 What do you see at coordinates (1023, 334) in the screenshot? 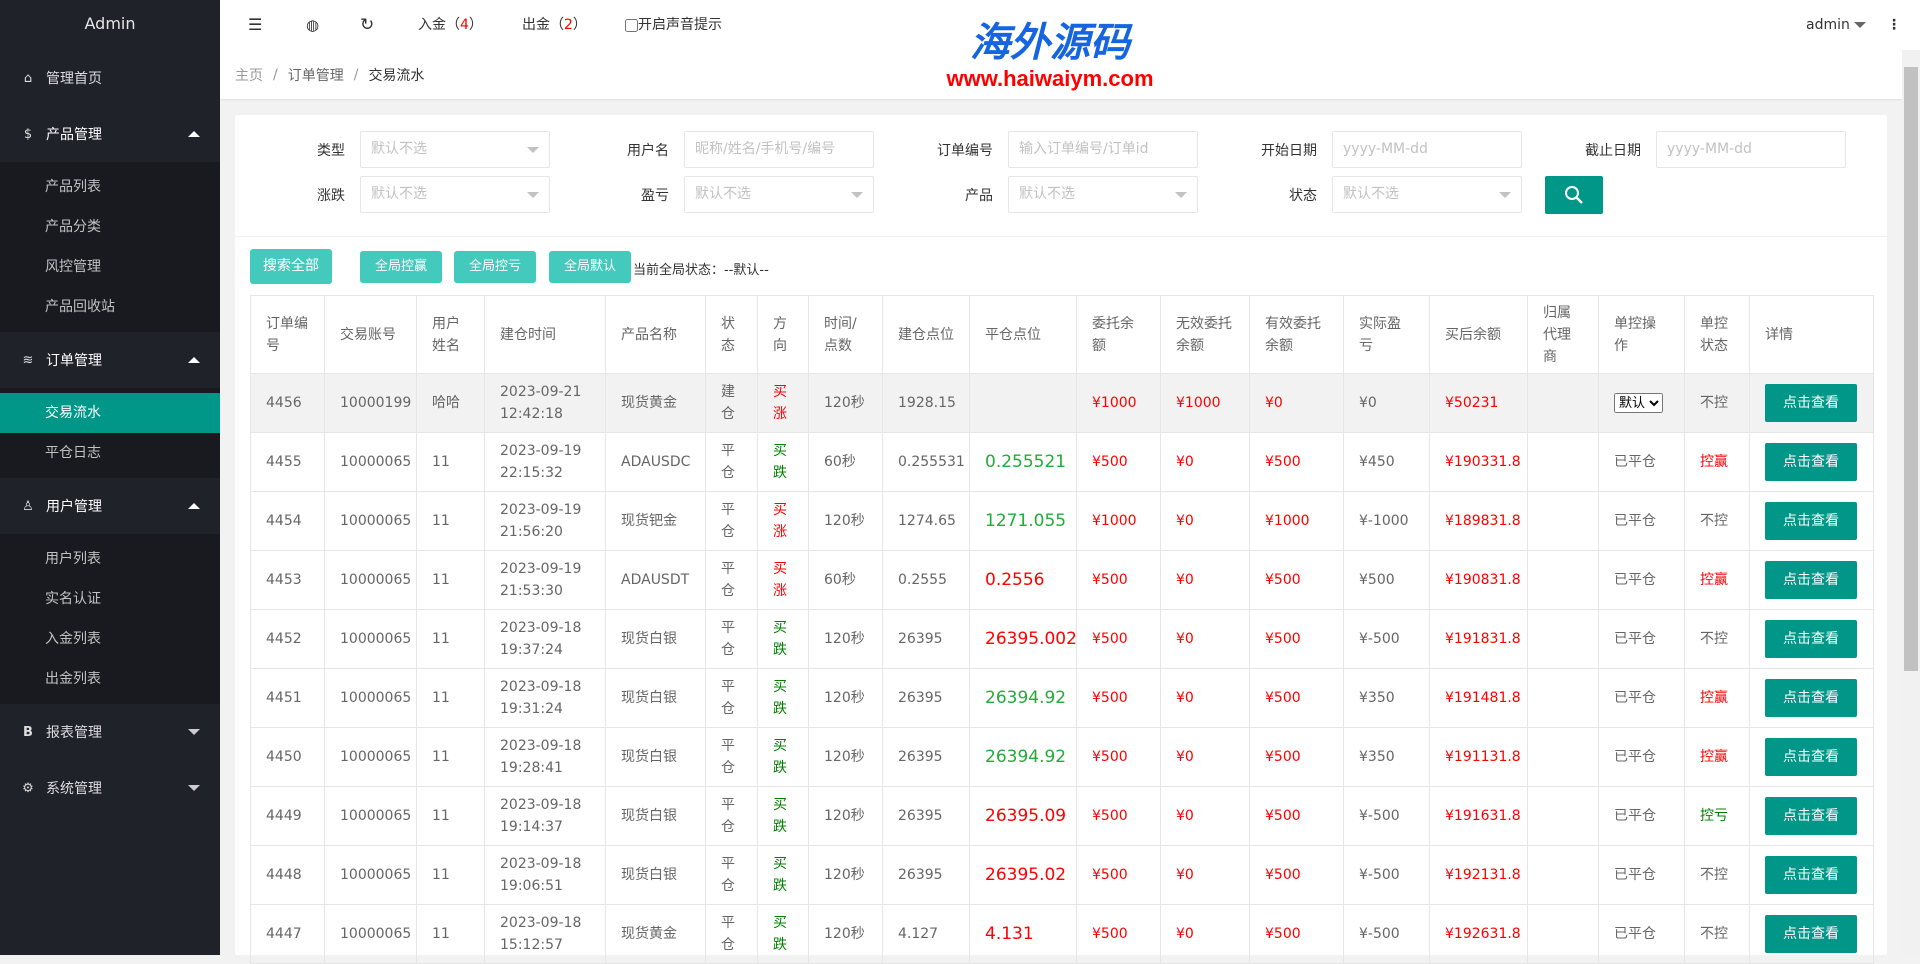
I see `column-header: 平仓点位` at bounding box center [1023, 334].